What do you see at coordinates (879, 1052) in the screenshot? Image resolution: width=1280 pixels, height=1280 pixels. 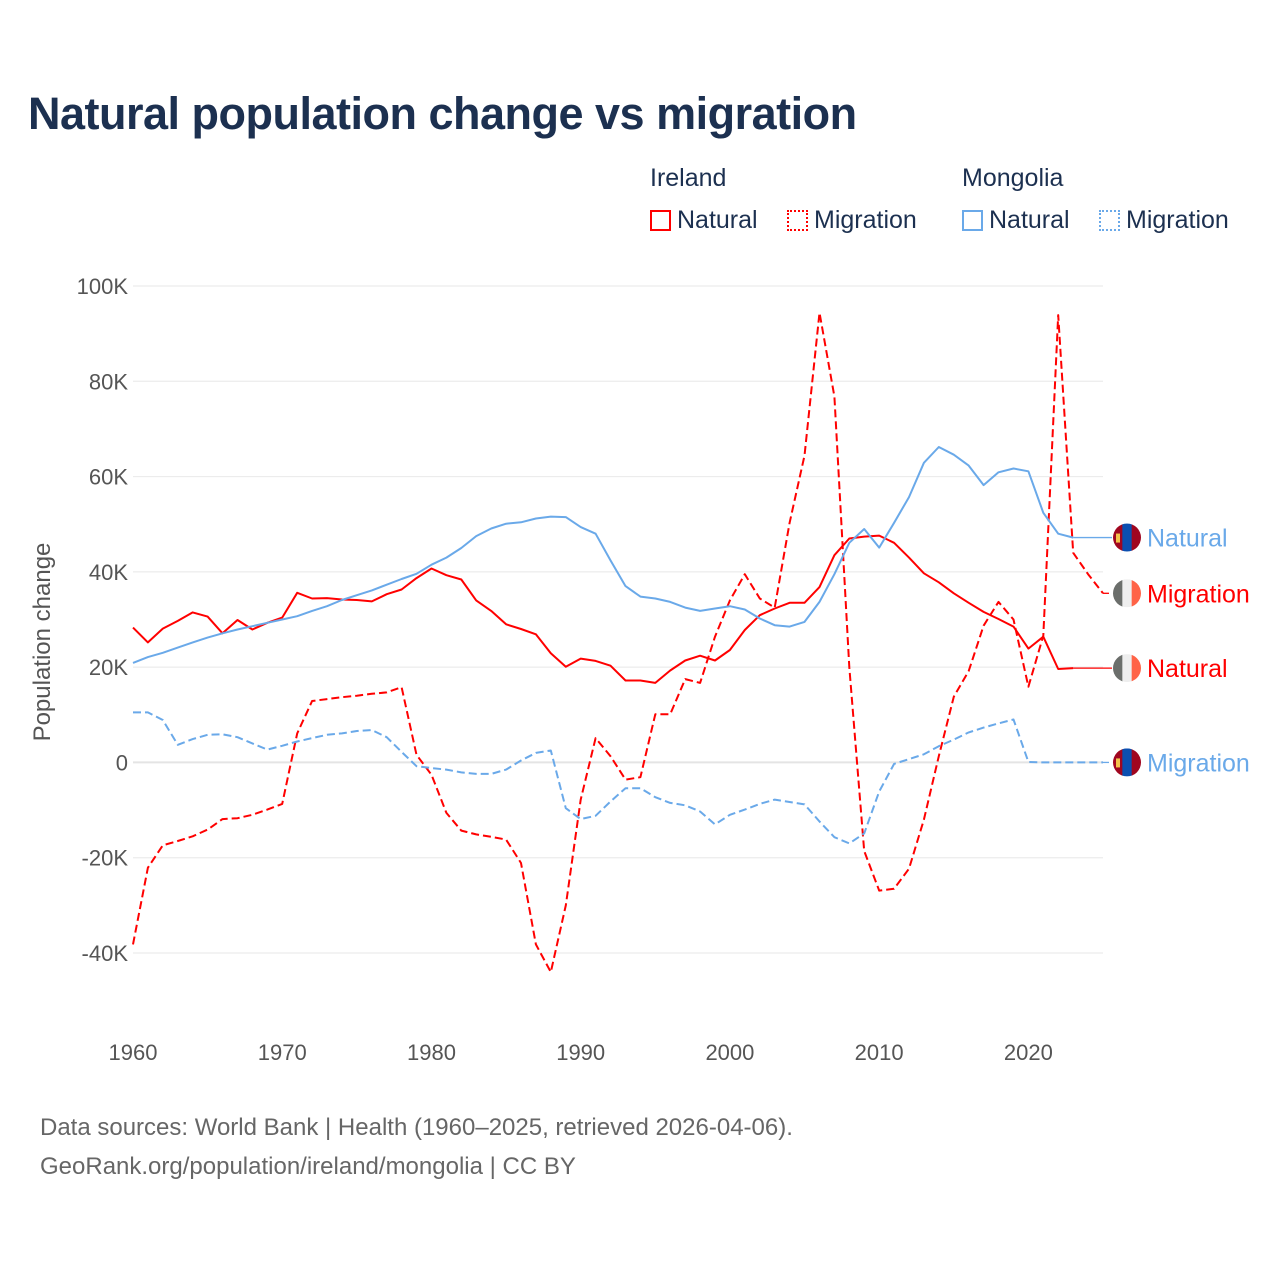 I see `x-tick-label: 2010` at bounding box center [879, 1052].